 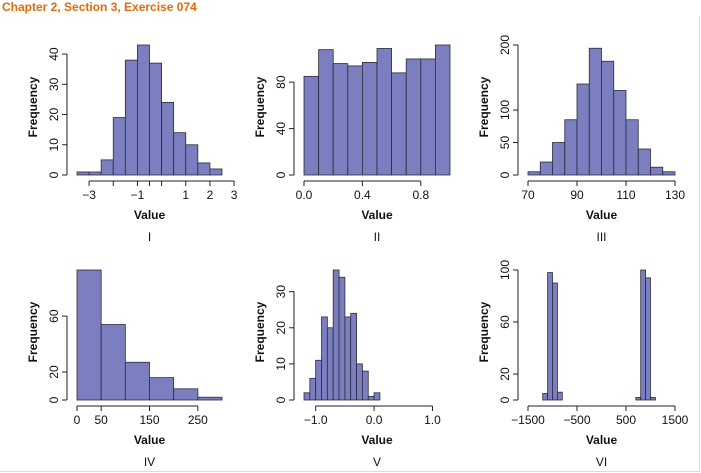 I want to click on histogram-panel-6: −1500 −500 500 1500 0 20 60 100 Value Frequency VI, so click(x=583, y=364).